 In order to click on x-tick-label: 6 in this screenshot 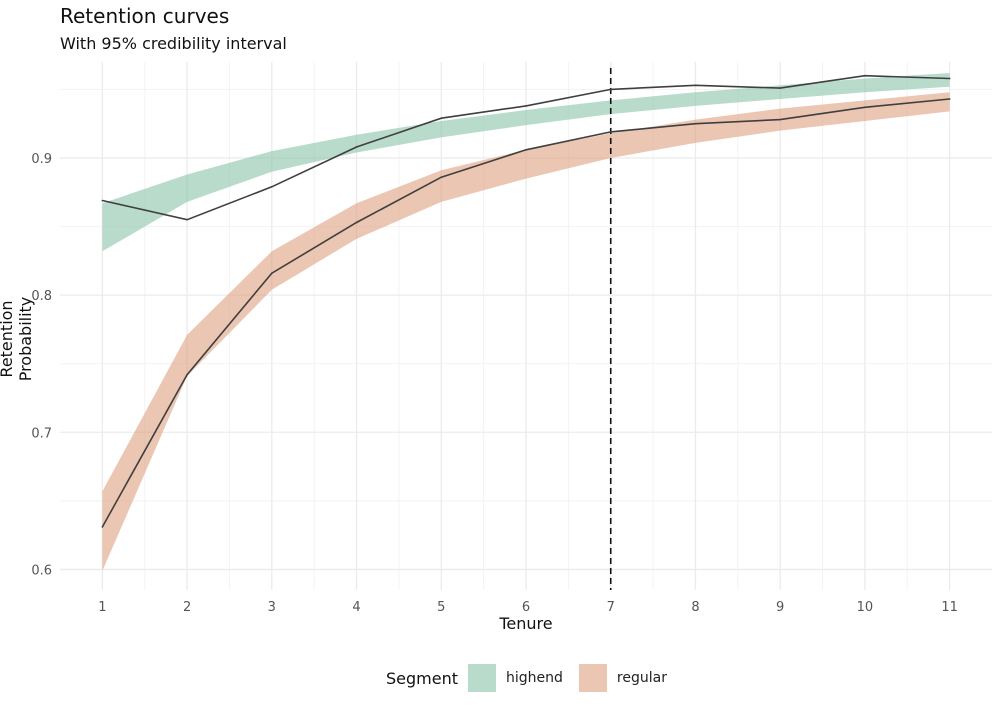, I will do `click(526, 607)`.